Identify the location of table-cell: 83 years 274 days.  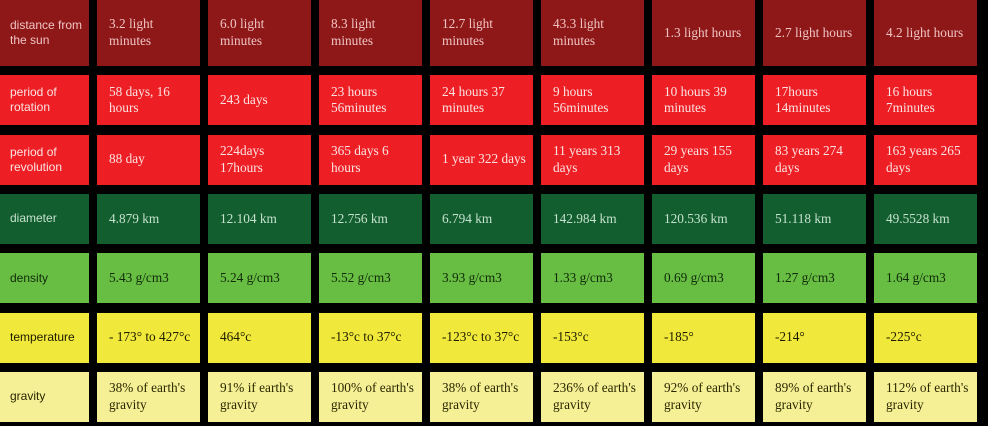
(814, 159).